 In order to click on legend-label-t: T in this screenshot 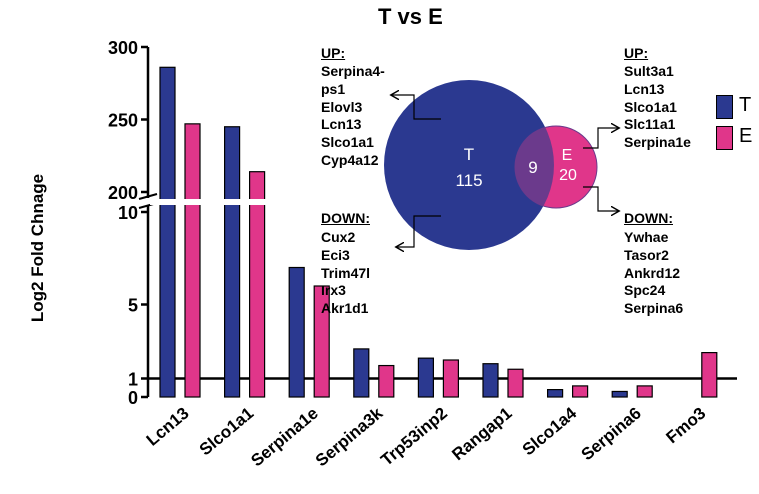, I will do `click(745, 105)`.